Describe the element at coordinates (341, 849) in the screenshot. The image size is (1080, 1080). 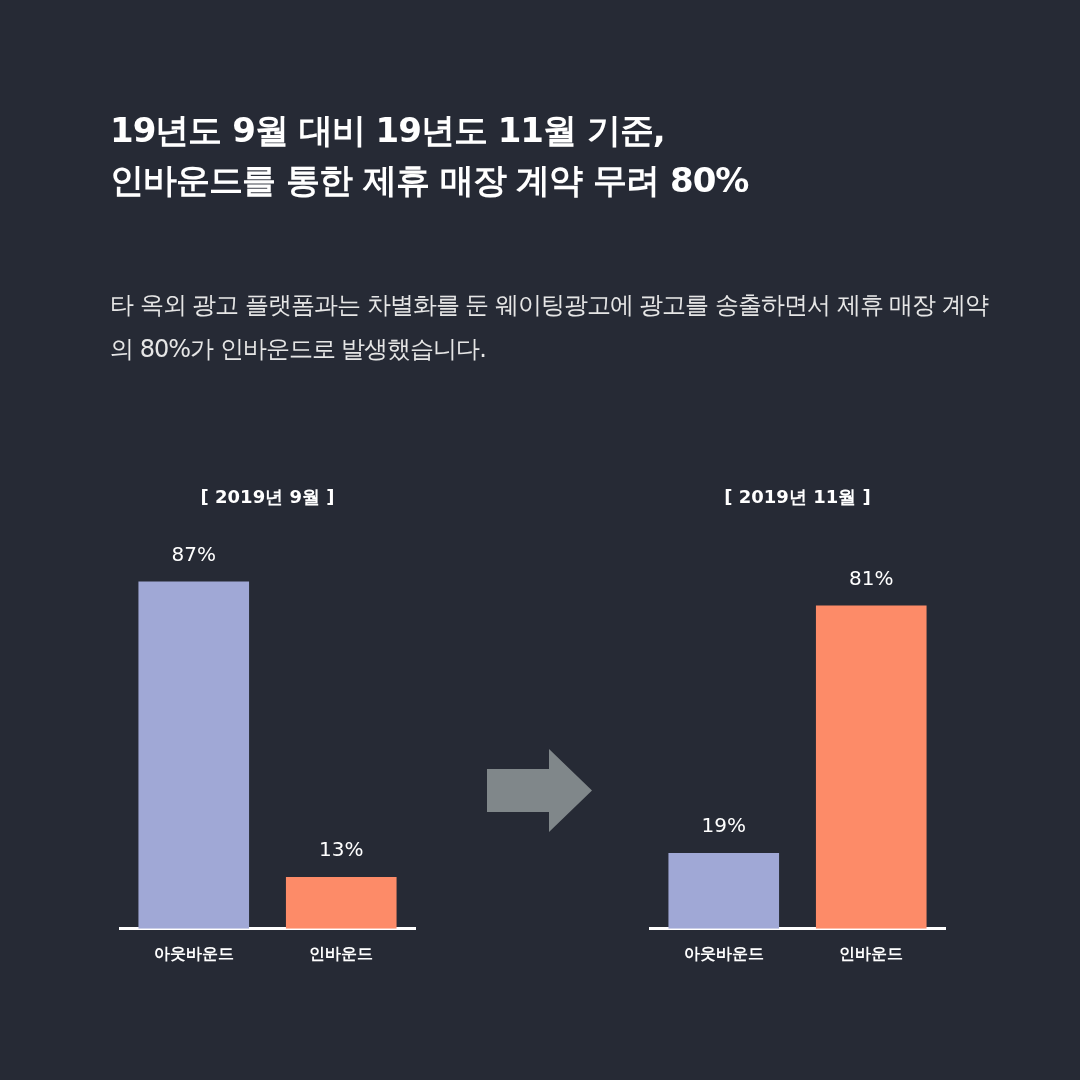
I see `data-label: 13%` at that location.